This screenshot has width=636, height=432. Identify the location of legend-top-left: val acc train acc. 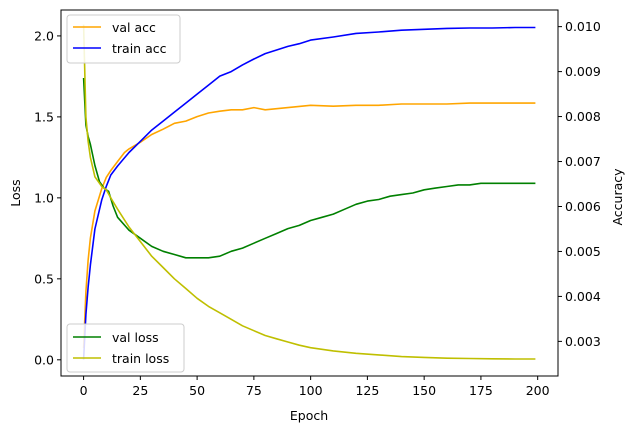
(123, 39).